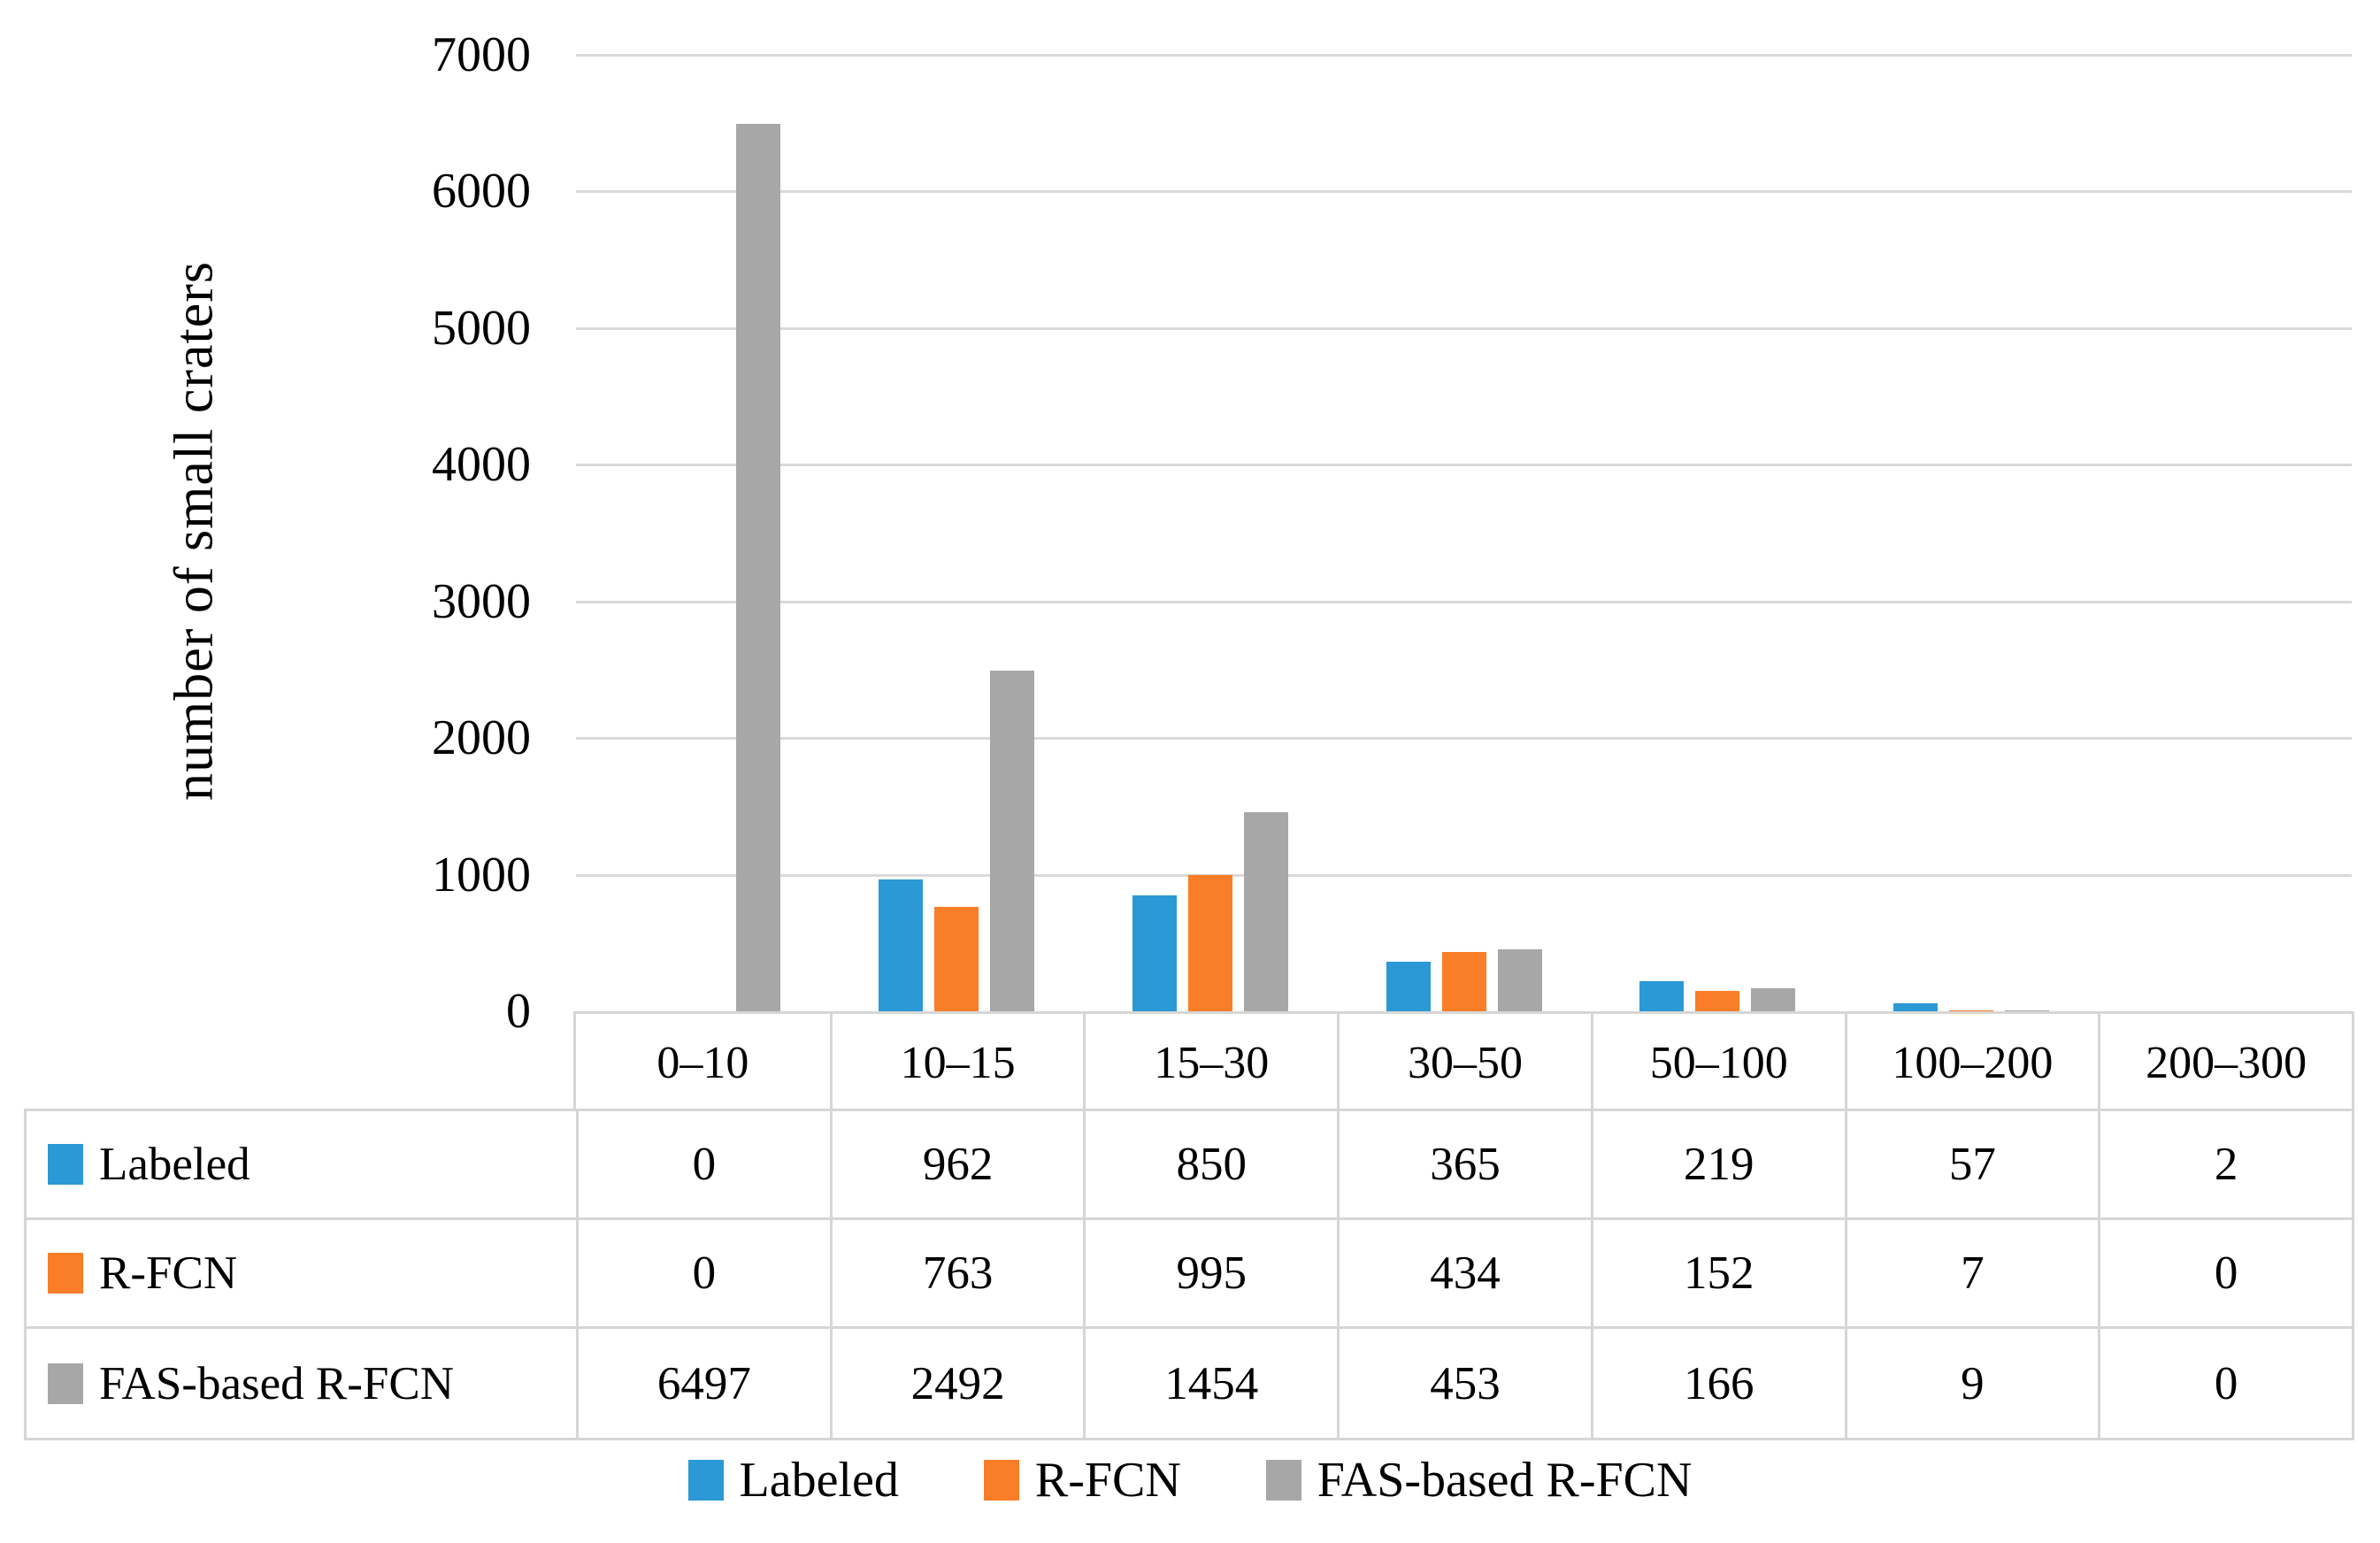 This screenshot has height=1543, width=2380. What do you see at coordinates (481, 465) in the screenshot?
I see `y-axis-tick-label: 4000` at bounding box center [481, 465].